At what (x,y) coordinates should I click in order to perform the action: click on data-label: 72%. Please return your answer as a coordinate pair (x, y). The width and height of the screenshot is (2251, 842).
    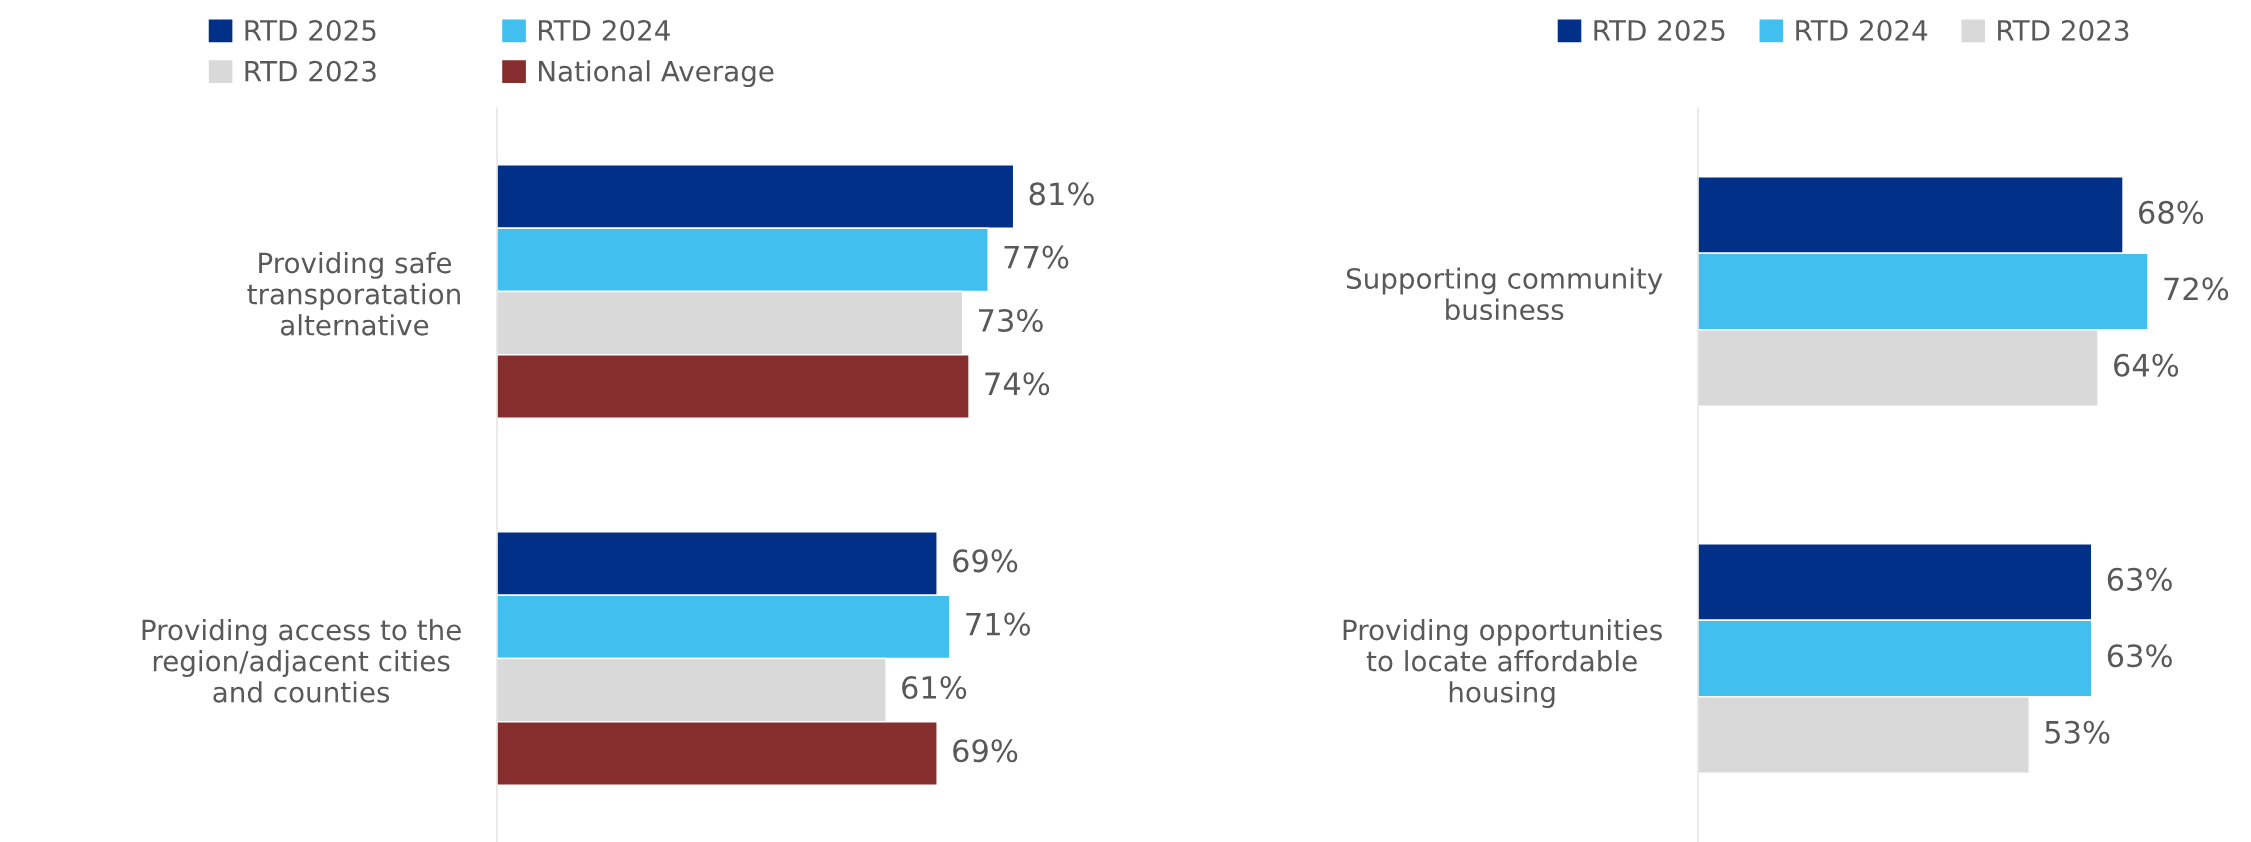
    Looking at the image, I should click on (2196, 289).